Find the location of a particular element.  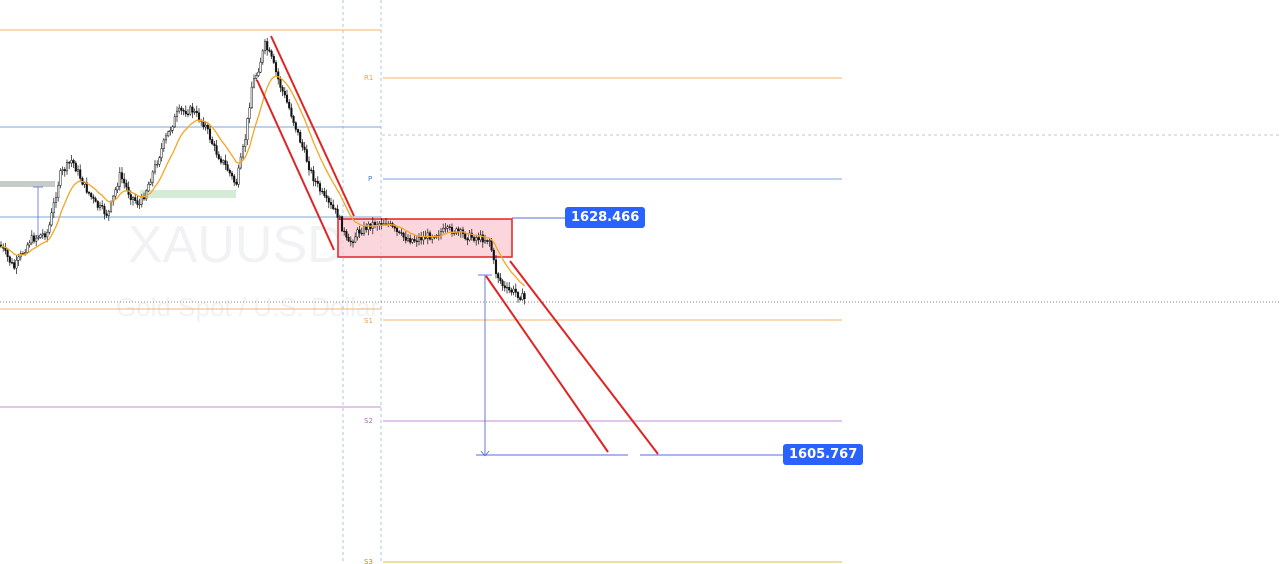

support-zone-green is located at coordinates (188, 194).